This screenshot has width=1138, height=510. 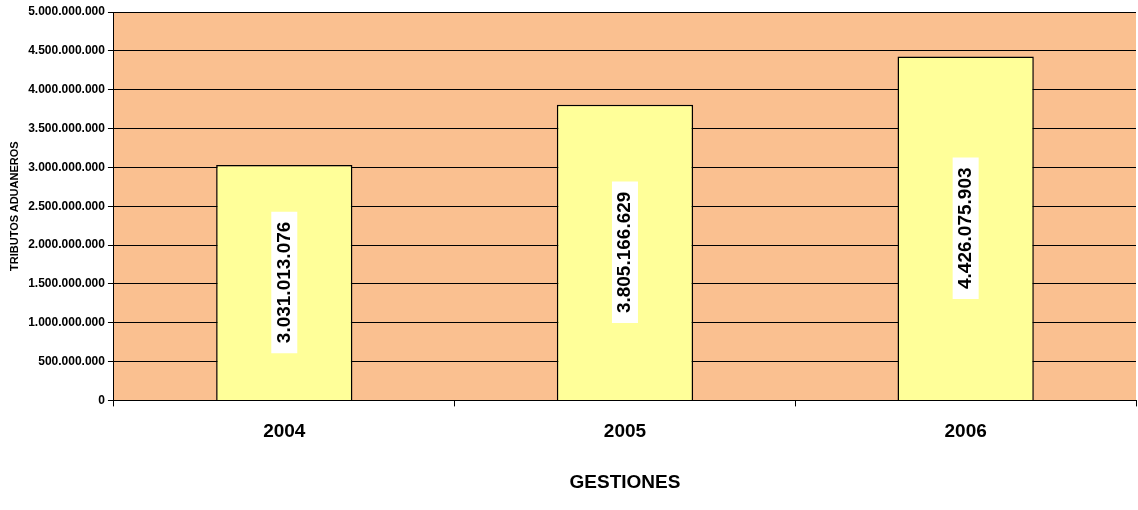 I want to click on x-tick-label: 2006, so click(x=965, y=431).